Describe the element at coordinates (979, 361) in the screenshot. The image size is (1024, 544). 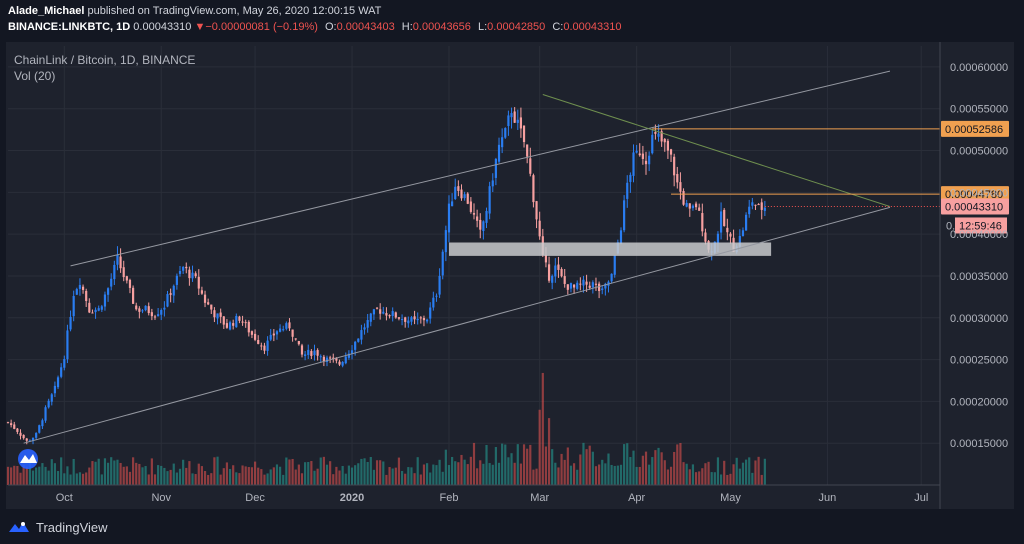
I see `y-tick-label: 0.00025000` at that location.